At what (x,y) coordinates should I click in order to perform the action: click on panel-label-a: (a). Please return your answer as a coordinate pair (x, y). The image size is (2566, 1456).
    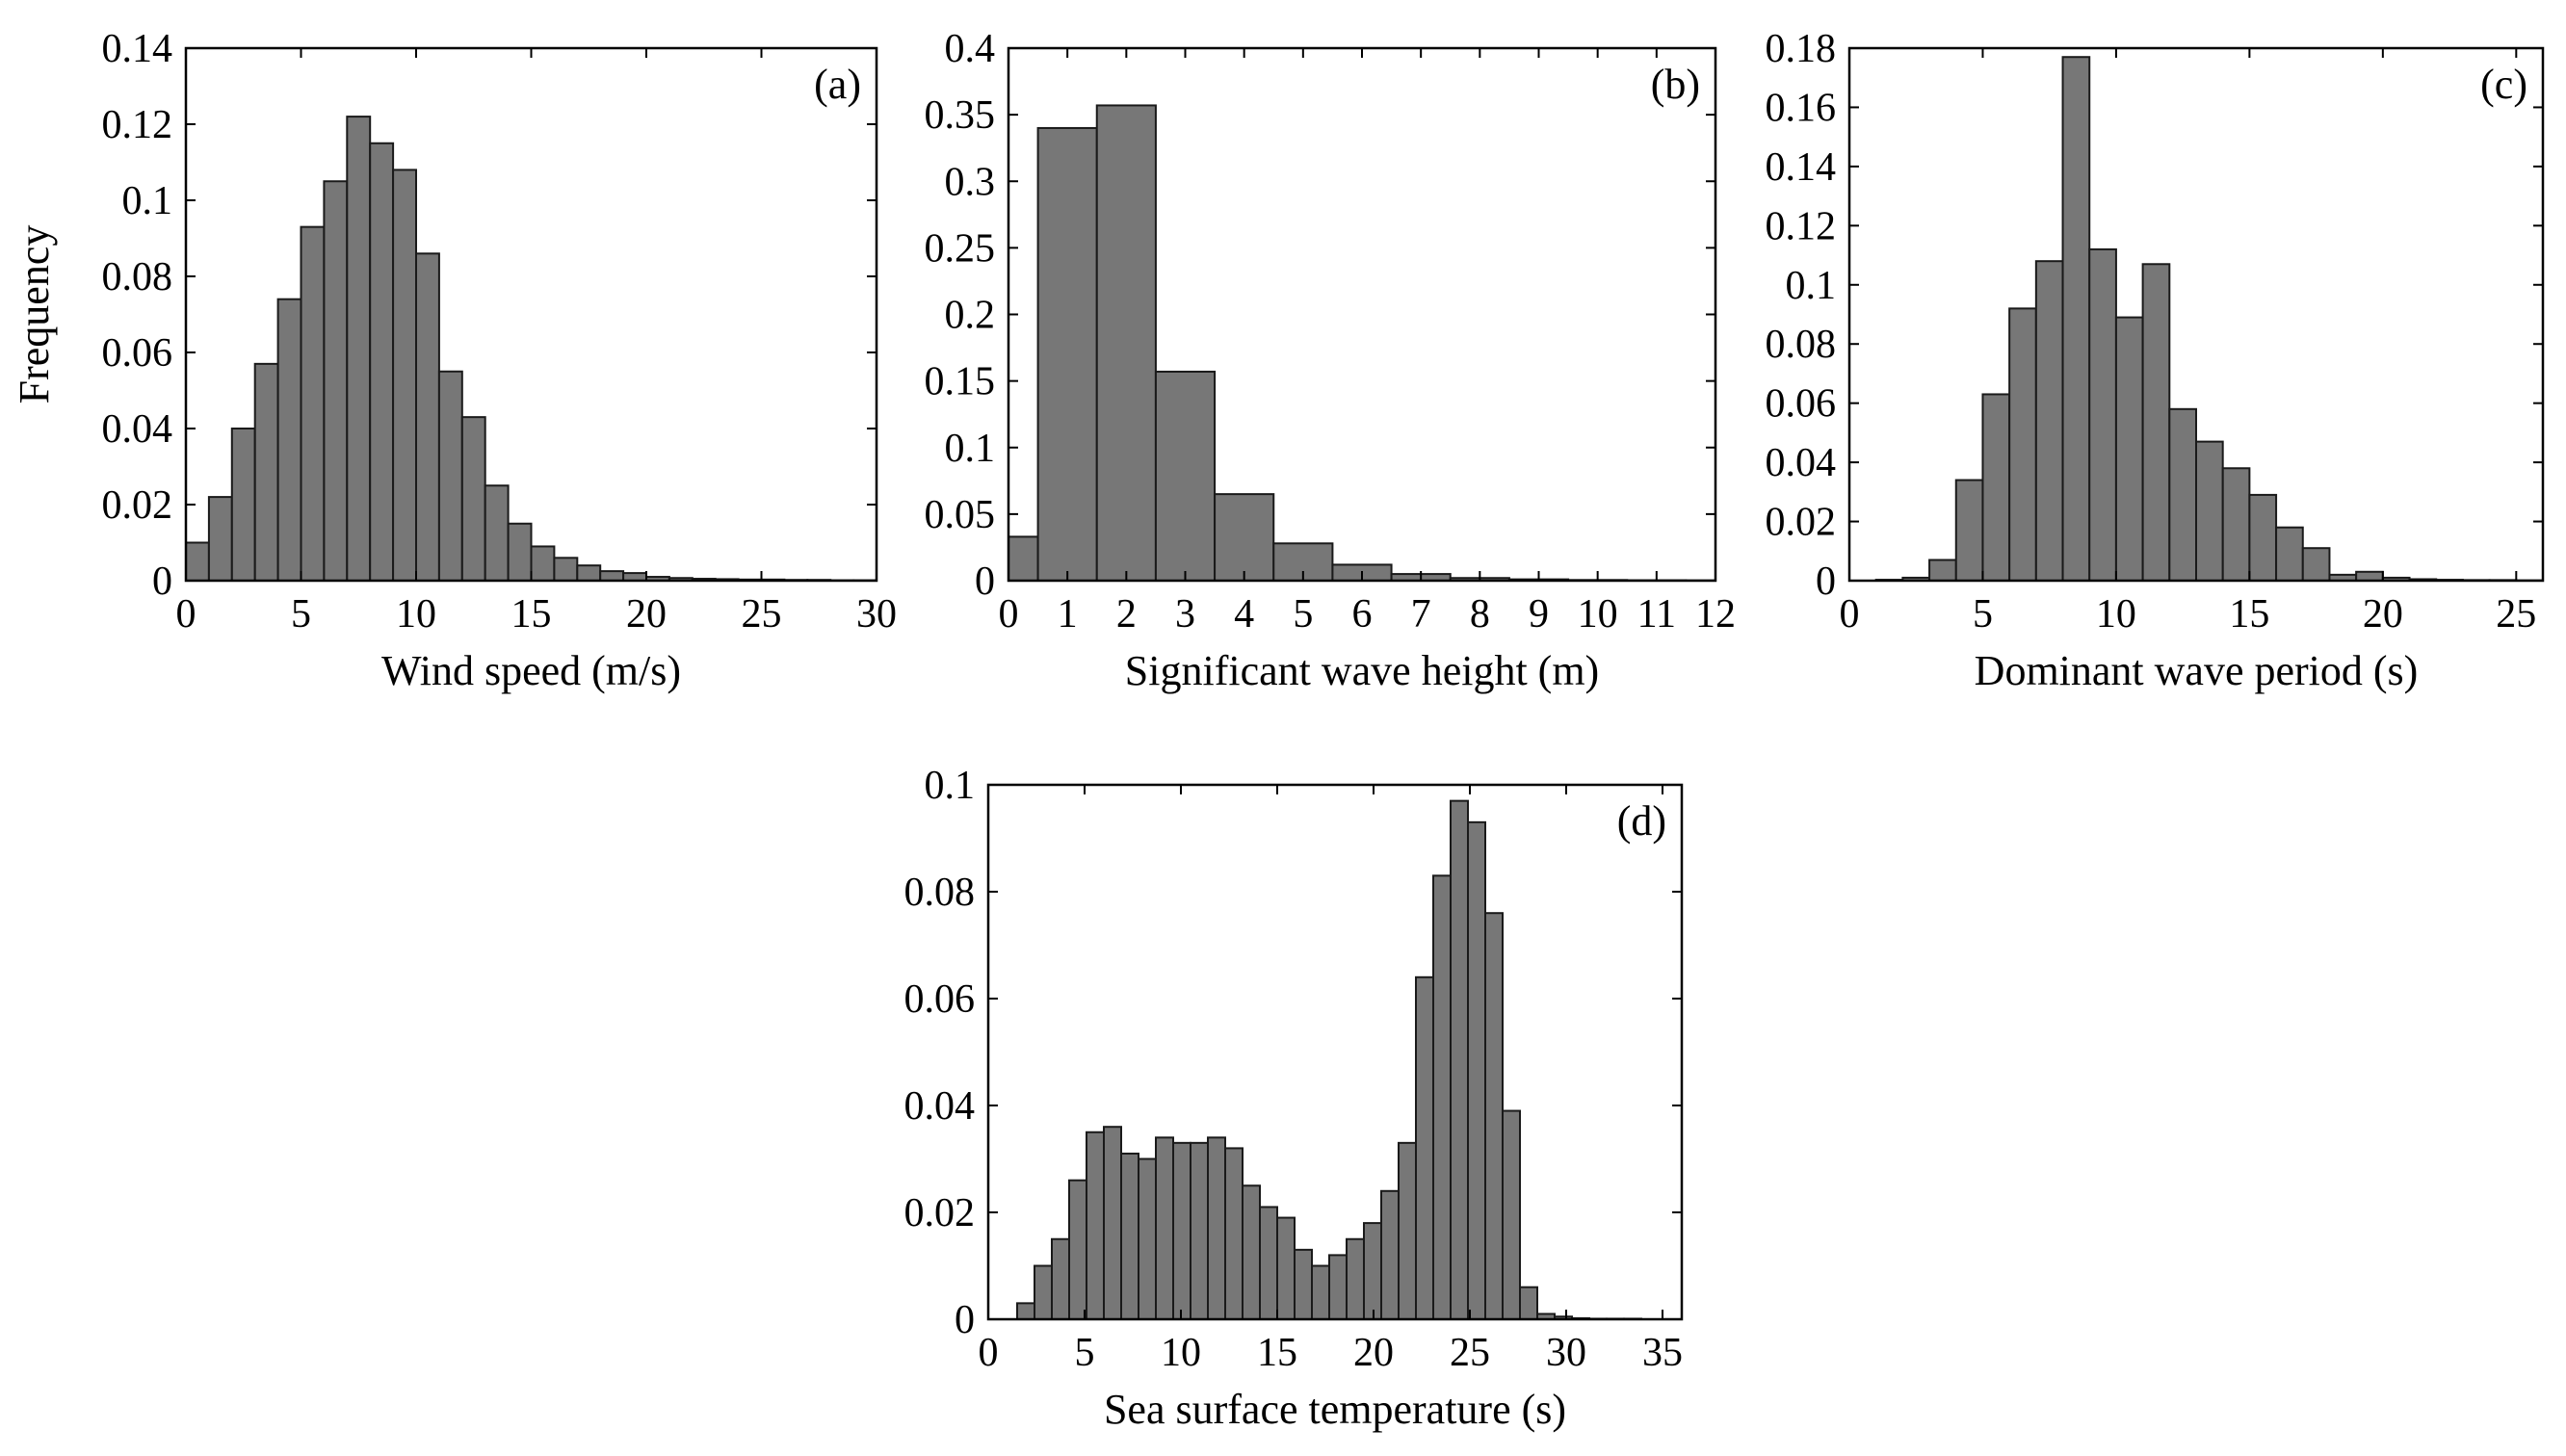
    Looking at the image, I should click on (837, 85).